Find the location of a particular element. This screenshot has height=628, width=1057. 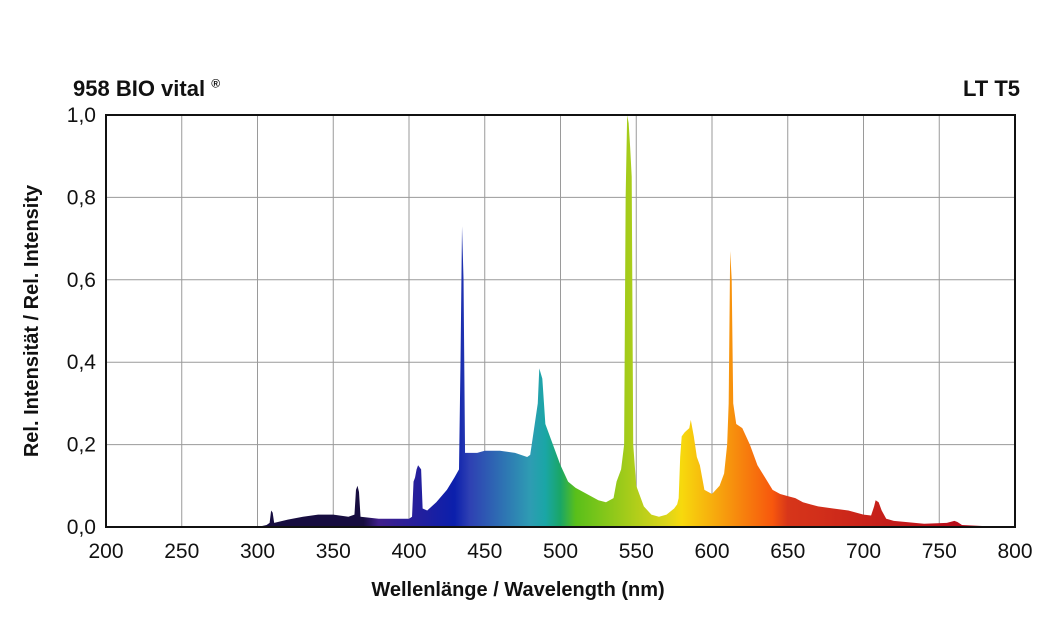

y-tick-label: 0,4 is located at coordinates (82, 362).